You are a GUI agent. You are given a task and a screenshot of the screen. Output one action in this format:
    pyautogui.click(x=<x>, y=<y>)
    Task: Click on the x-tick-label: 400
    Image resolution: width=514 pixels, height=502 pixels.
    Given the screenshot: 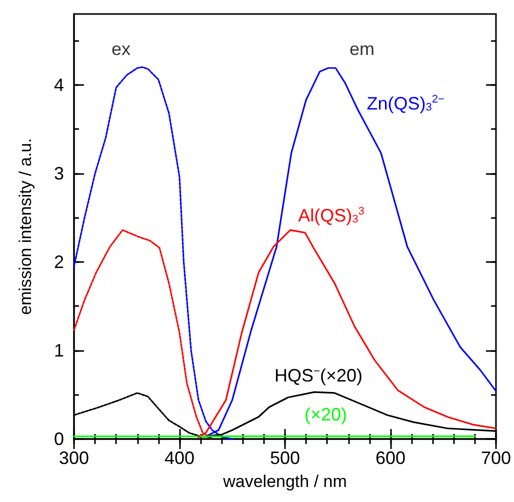 What is the action you would take?
    pyautogui.click(x=179, y=458)
    